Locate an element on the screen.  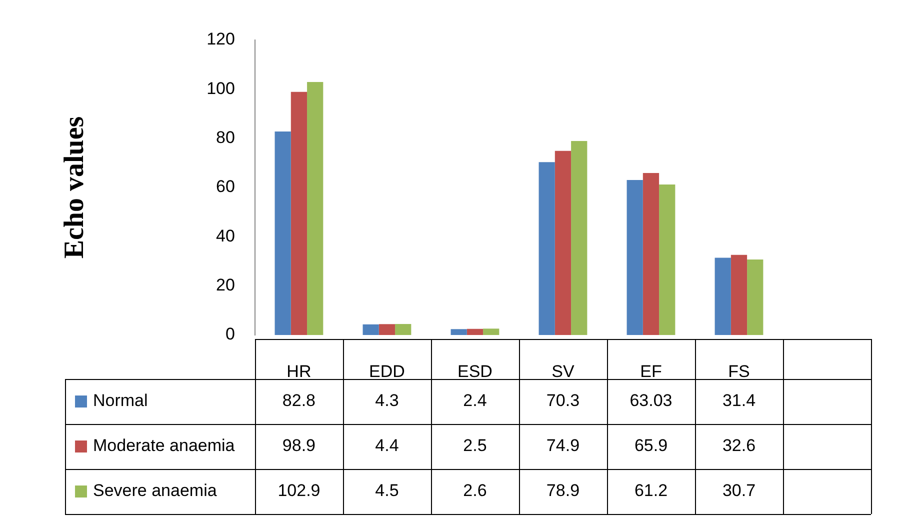
data-label: 4.5 is located at coordinates (387, 490).